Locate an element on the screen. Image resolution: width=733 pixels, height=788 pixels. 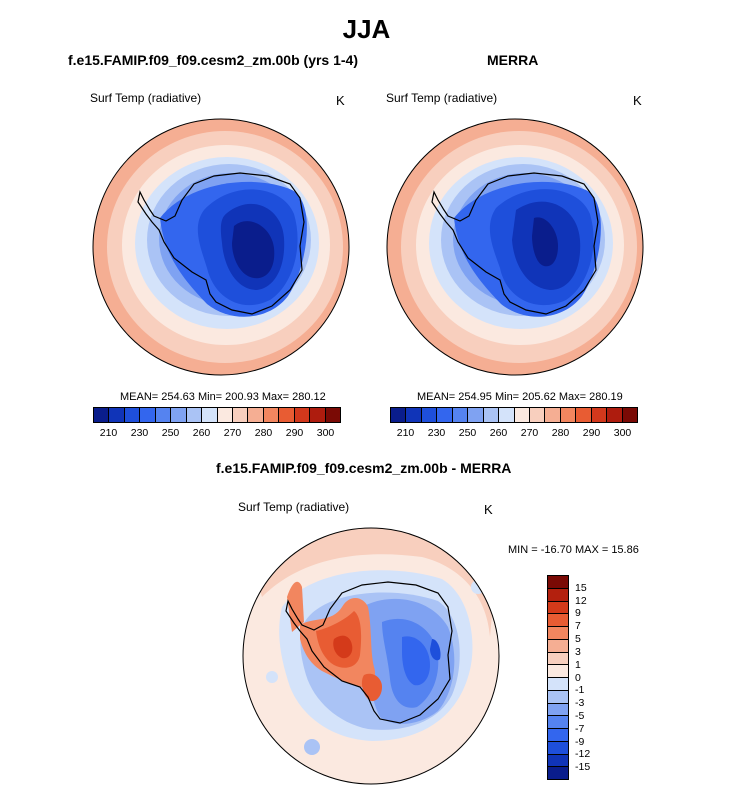
panel-1-colorbar-tick-label: 280 is located at coordinates (263, 433).